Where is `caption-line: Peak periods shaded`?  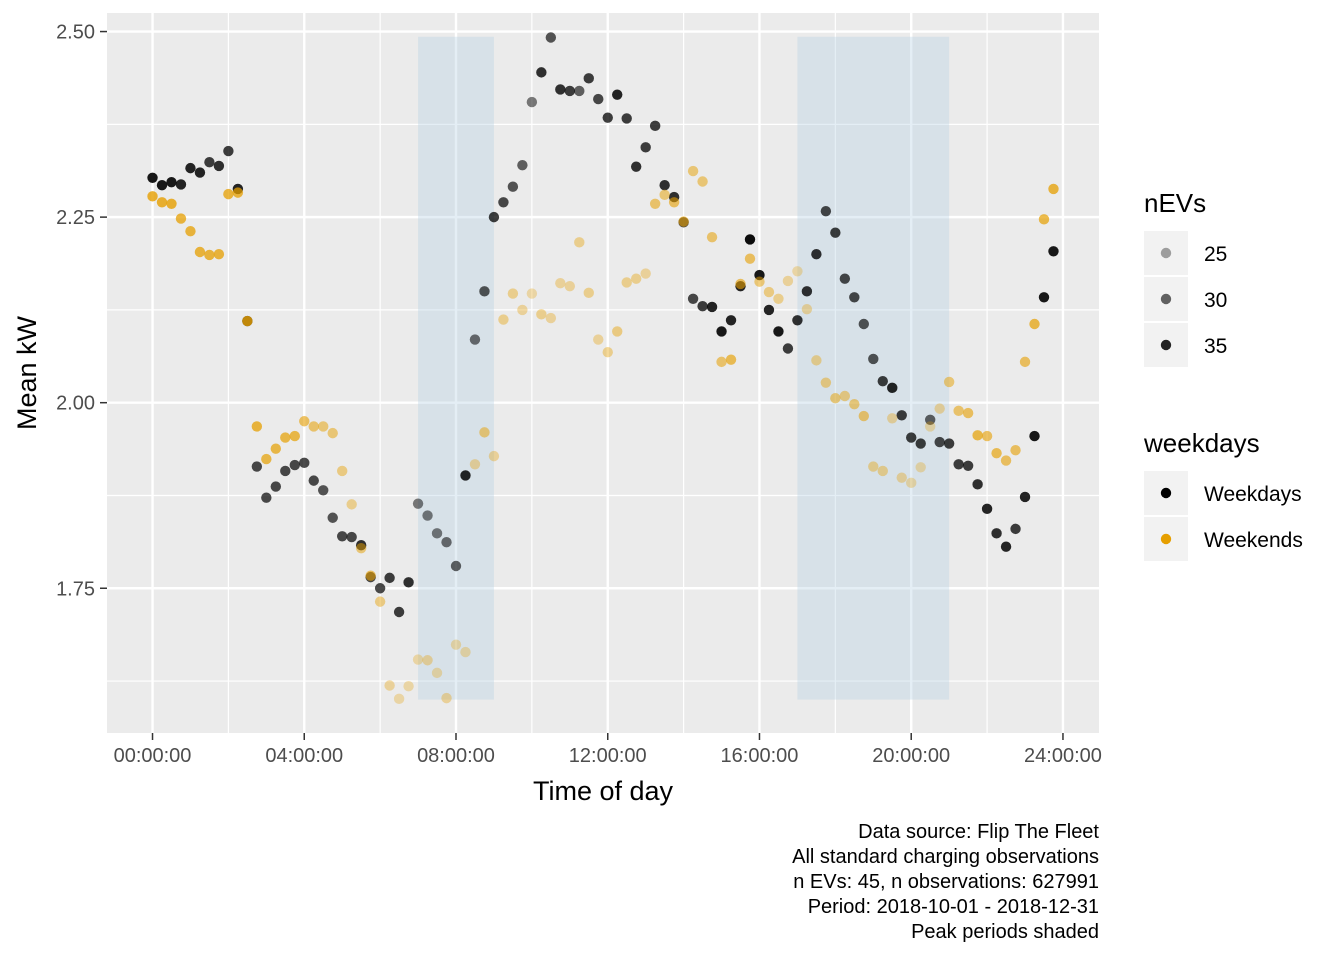
caption-line: Peak periods shaded is located at coordinates (1005, 932).